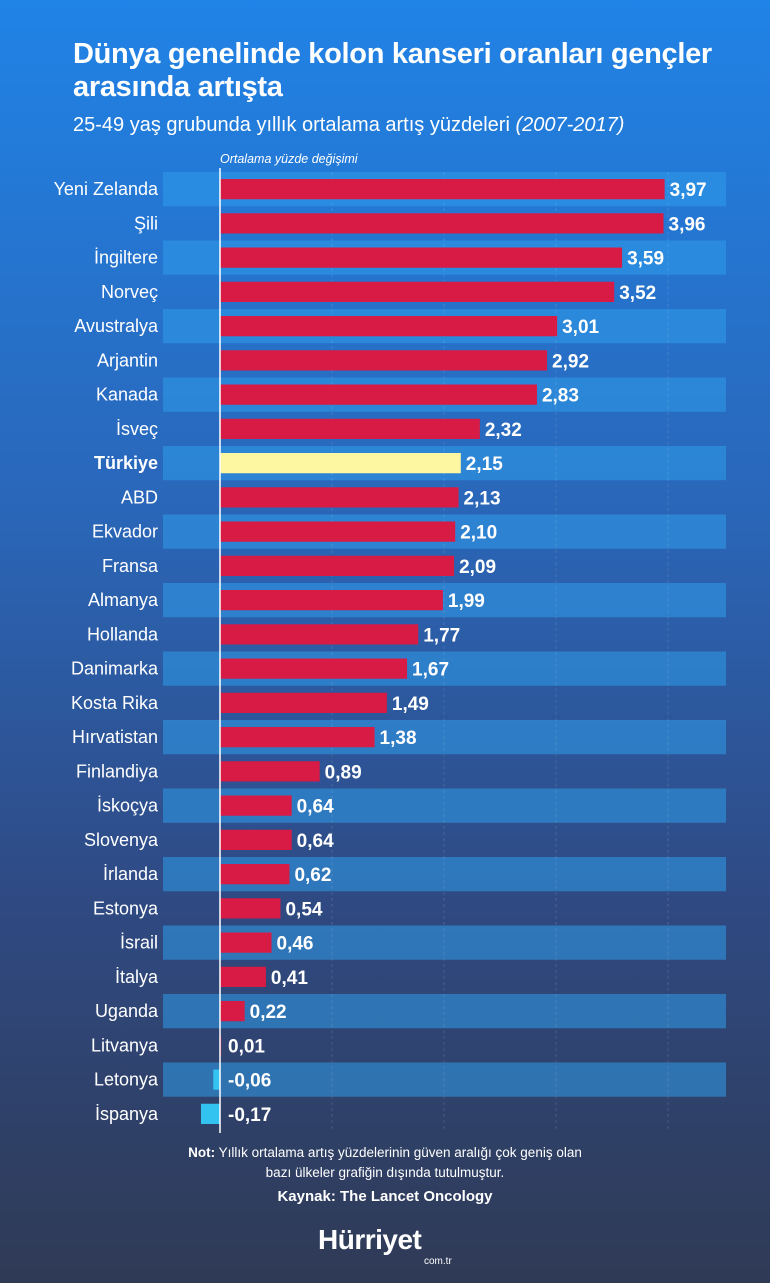  I want to click on value-label: 1,49, so click(410, 704).